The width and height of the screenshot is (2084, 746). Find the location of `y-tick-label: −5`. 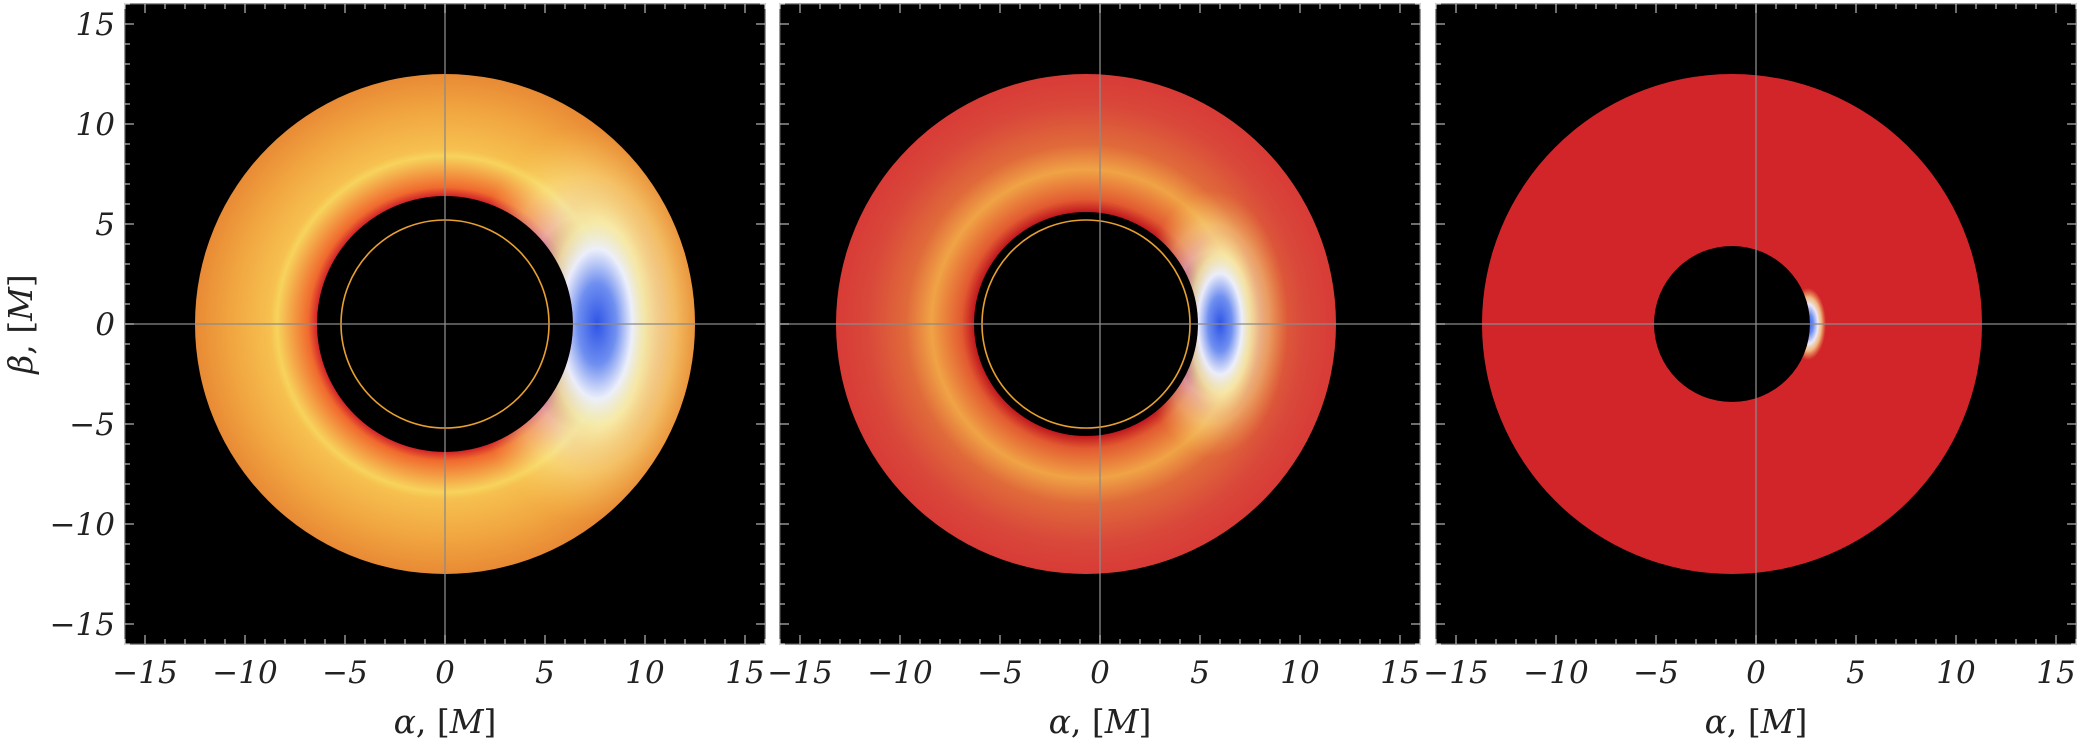

y-tick-label: −5 is located at coordinates (92, 425).